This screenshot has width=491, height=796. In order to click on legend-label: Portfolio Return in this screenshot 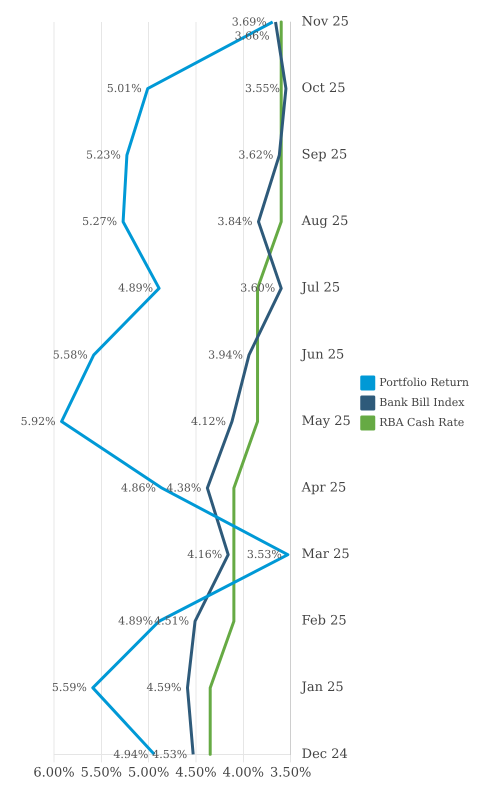, I will do `click(424, 382)`.